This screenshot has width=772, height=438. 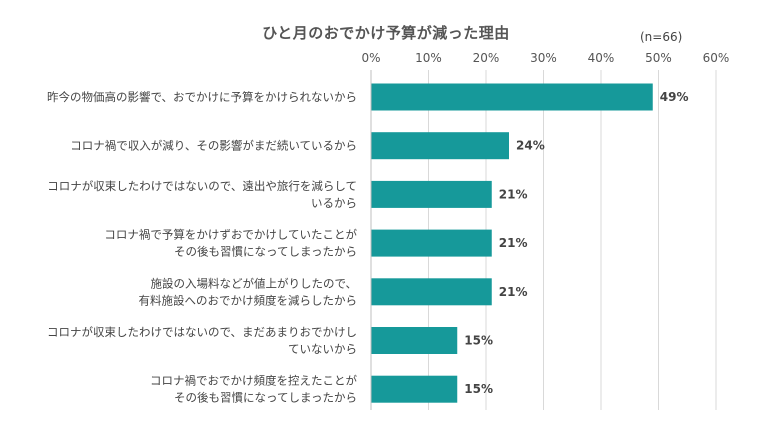 What do you see at coordinates (230, 235) in the screenshot?
I see `category-label: コロナ禍で予算をかけずおでかけしていたことが` at bounding box center [230, 235].